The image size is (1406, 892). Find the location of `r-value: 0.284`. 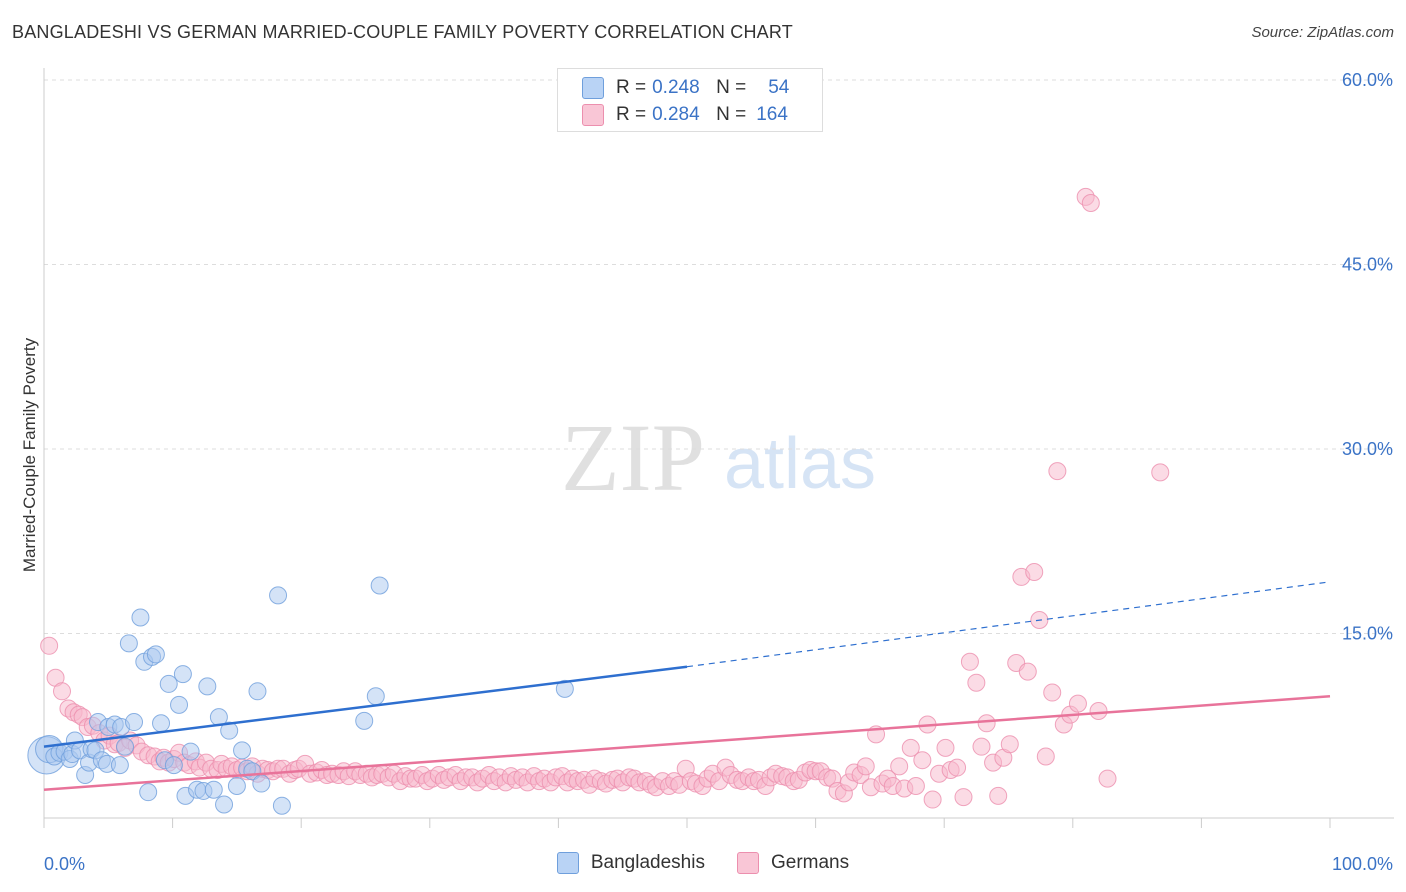

r-value: 0.284 is located at coordinates (676, 114).